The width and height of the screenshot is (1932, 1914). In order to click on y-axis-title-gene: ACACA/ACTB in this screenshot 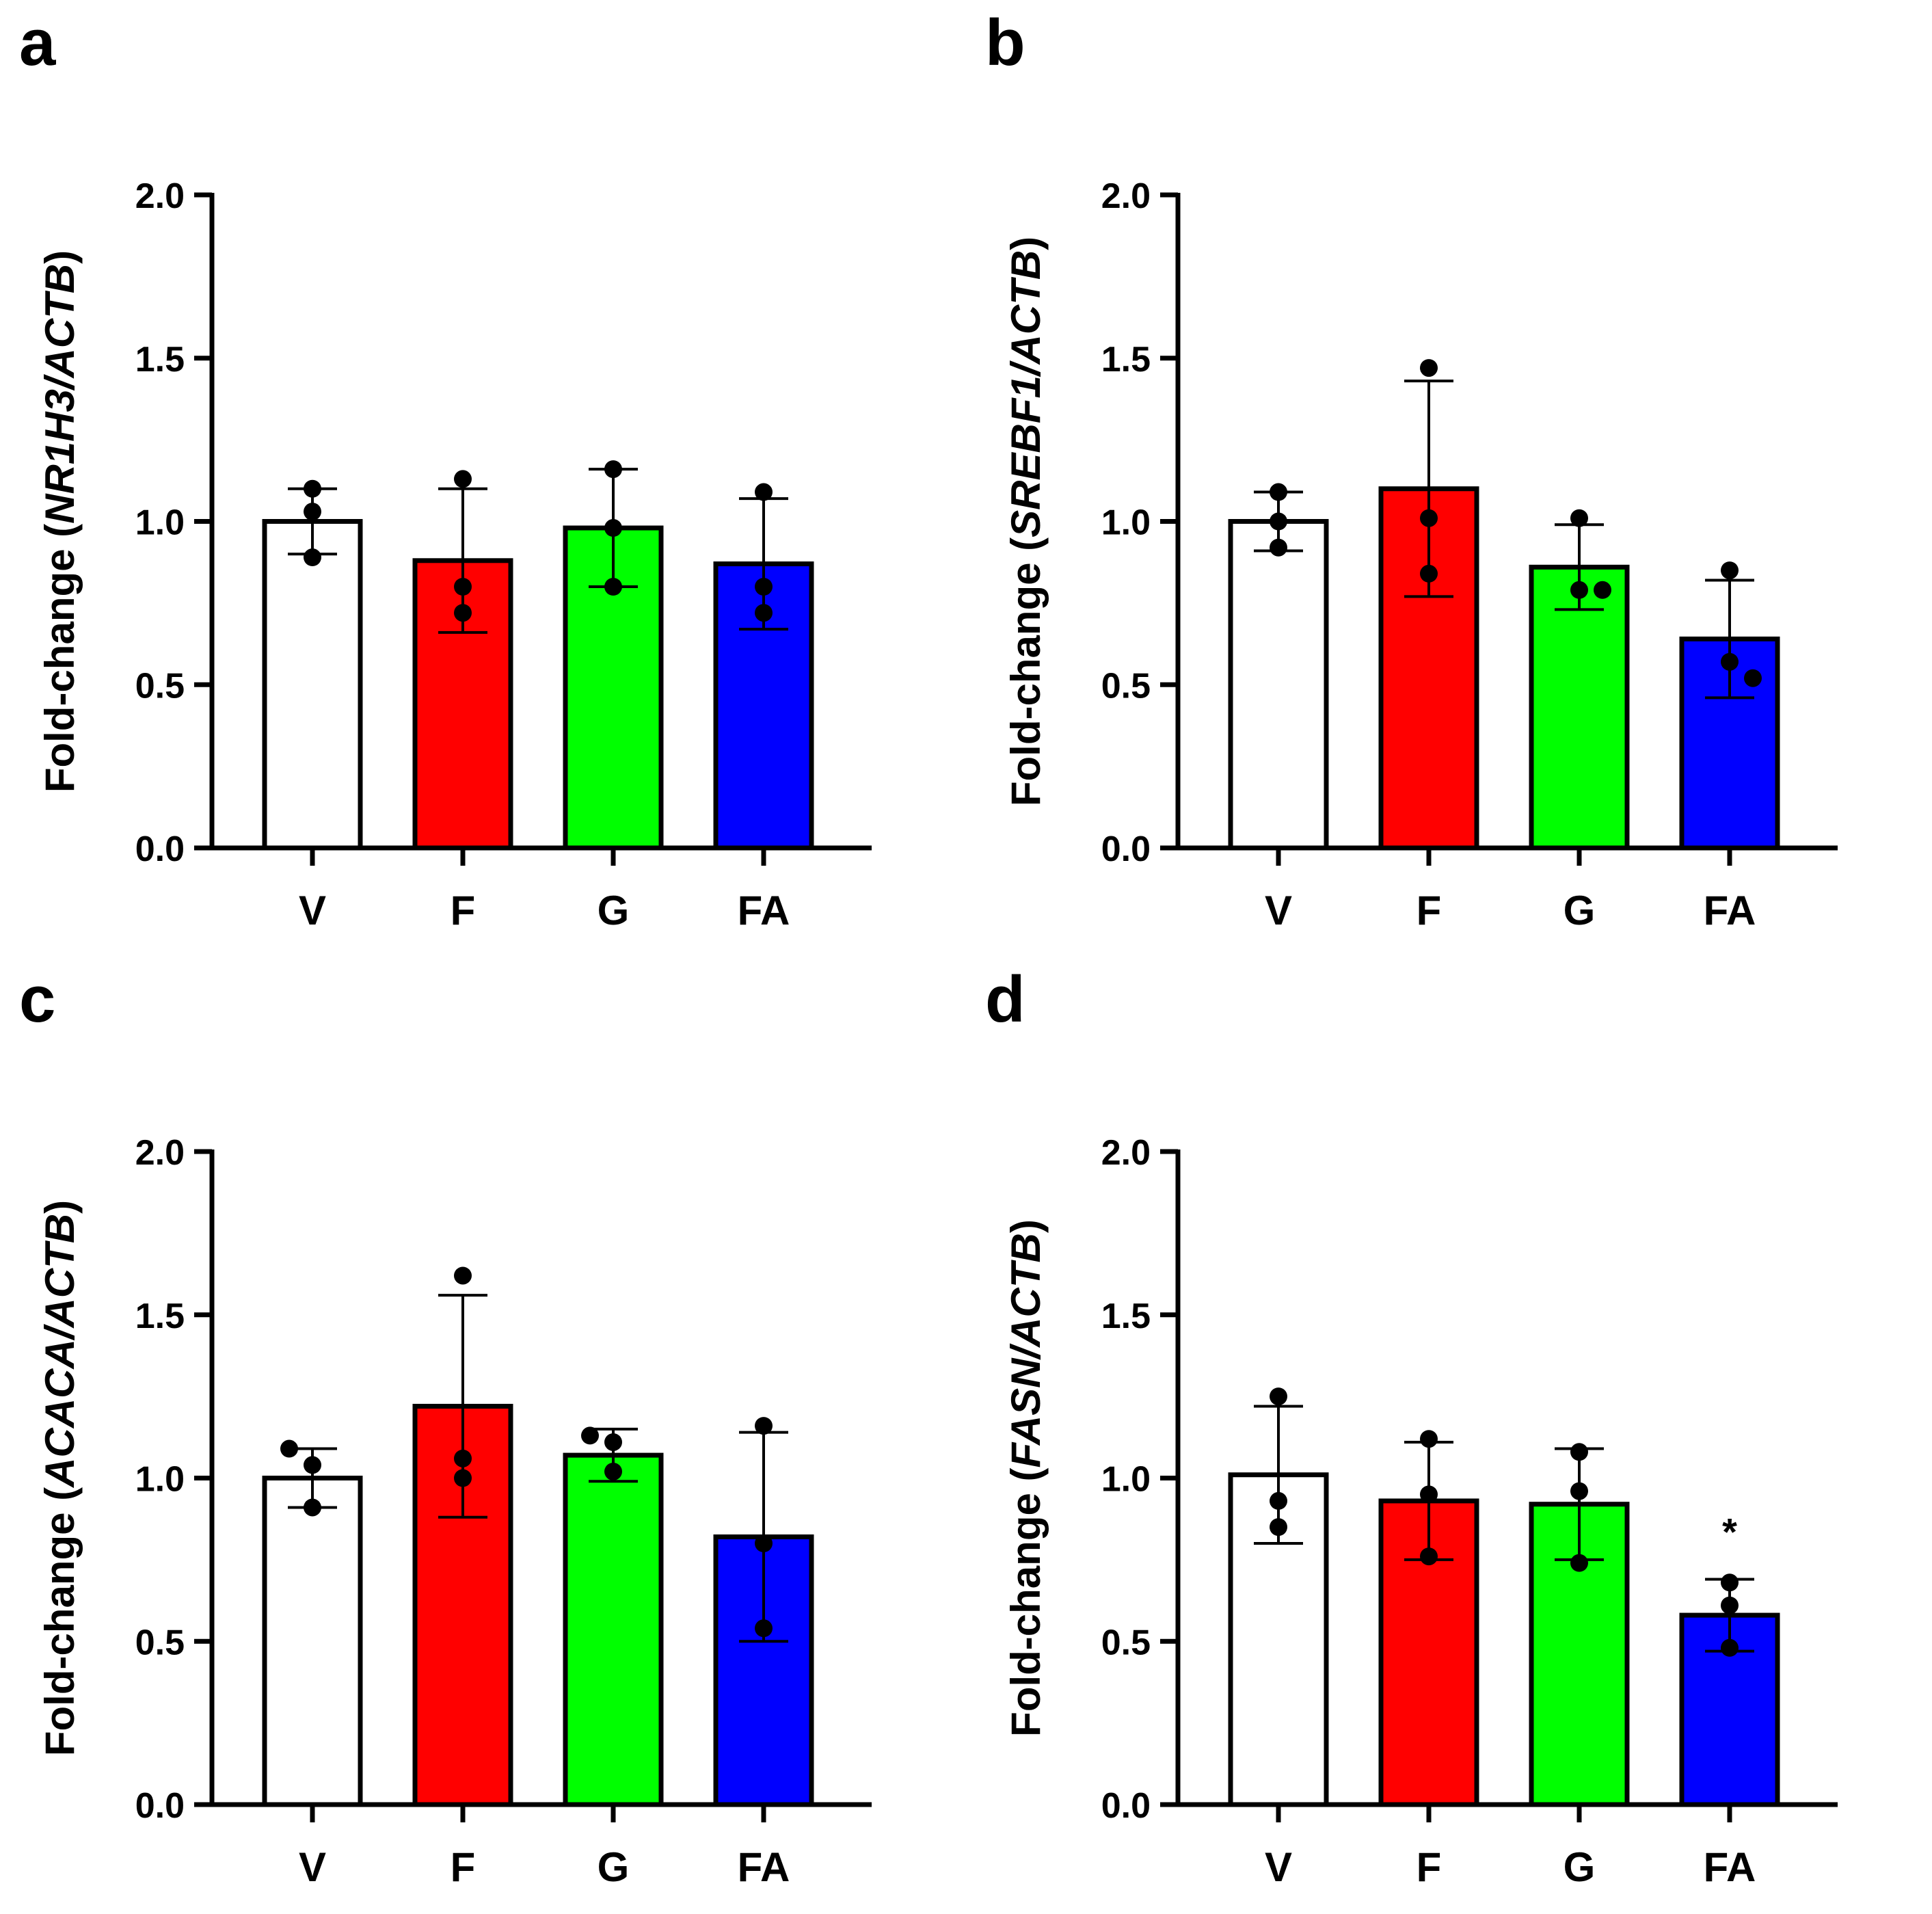, I will do `click(60, 1351)`.